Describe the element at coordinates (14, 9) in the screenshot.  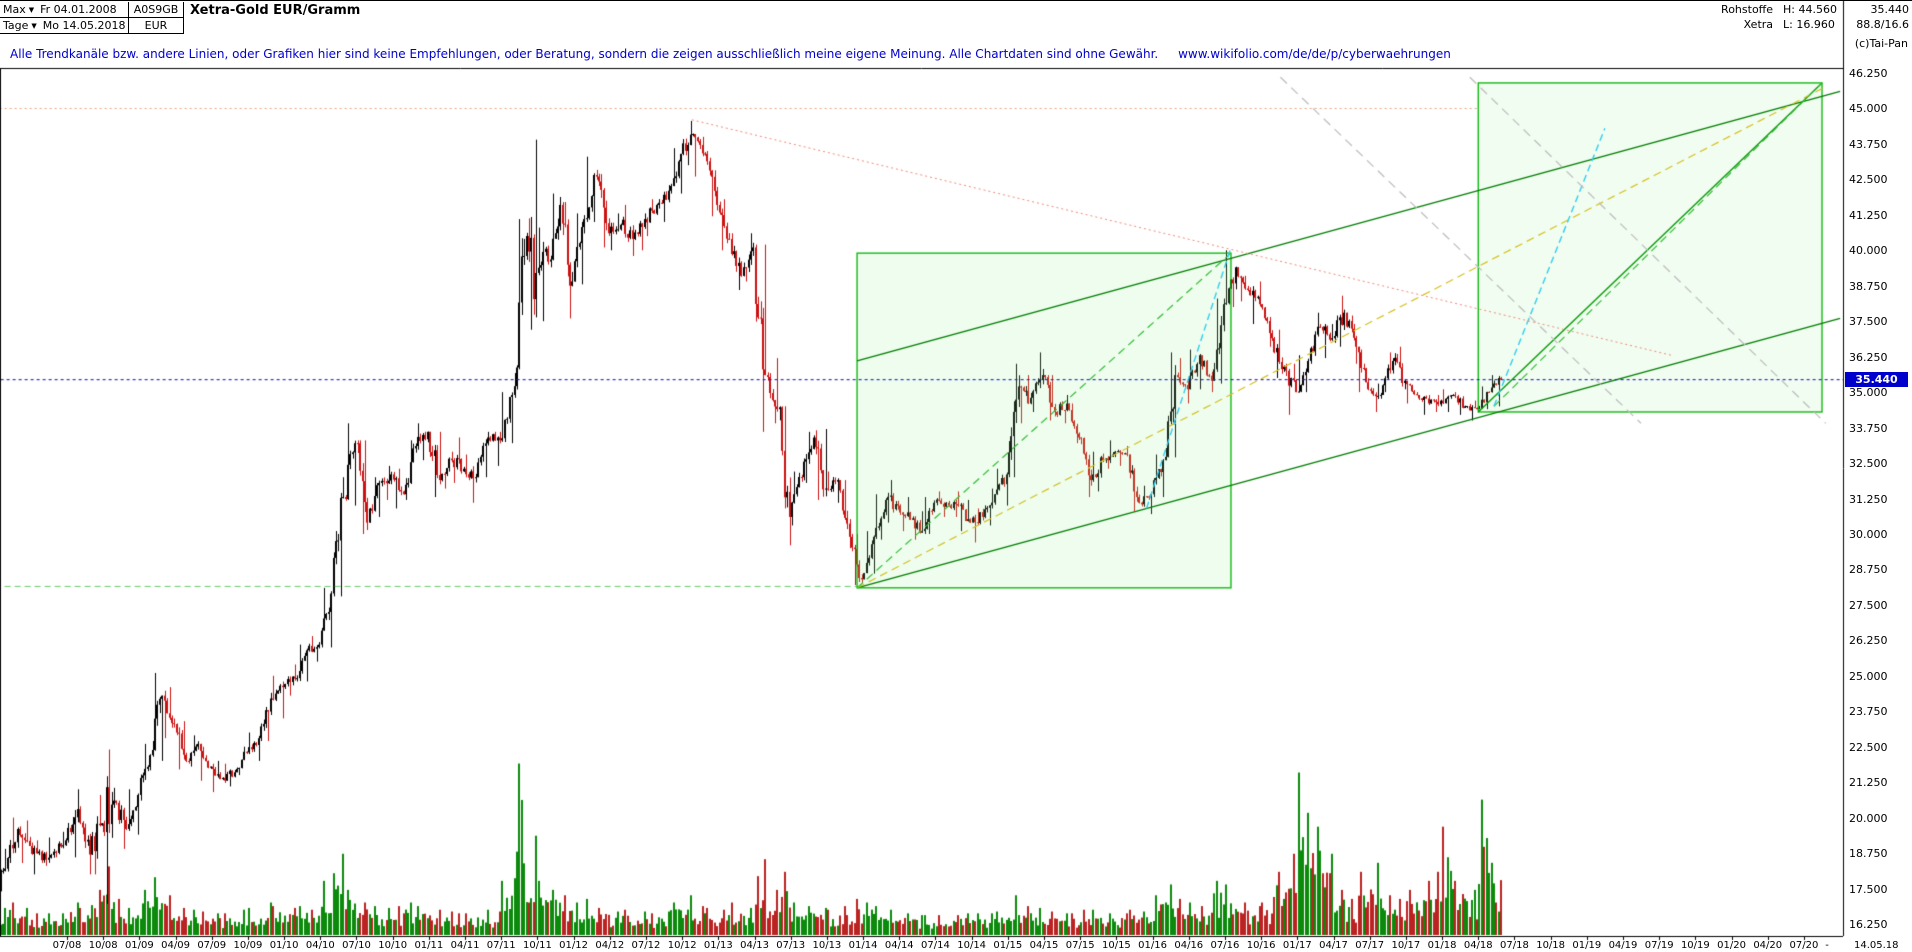
I see `range-label: Max` at that location.